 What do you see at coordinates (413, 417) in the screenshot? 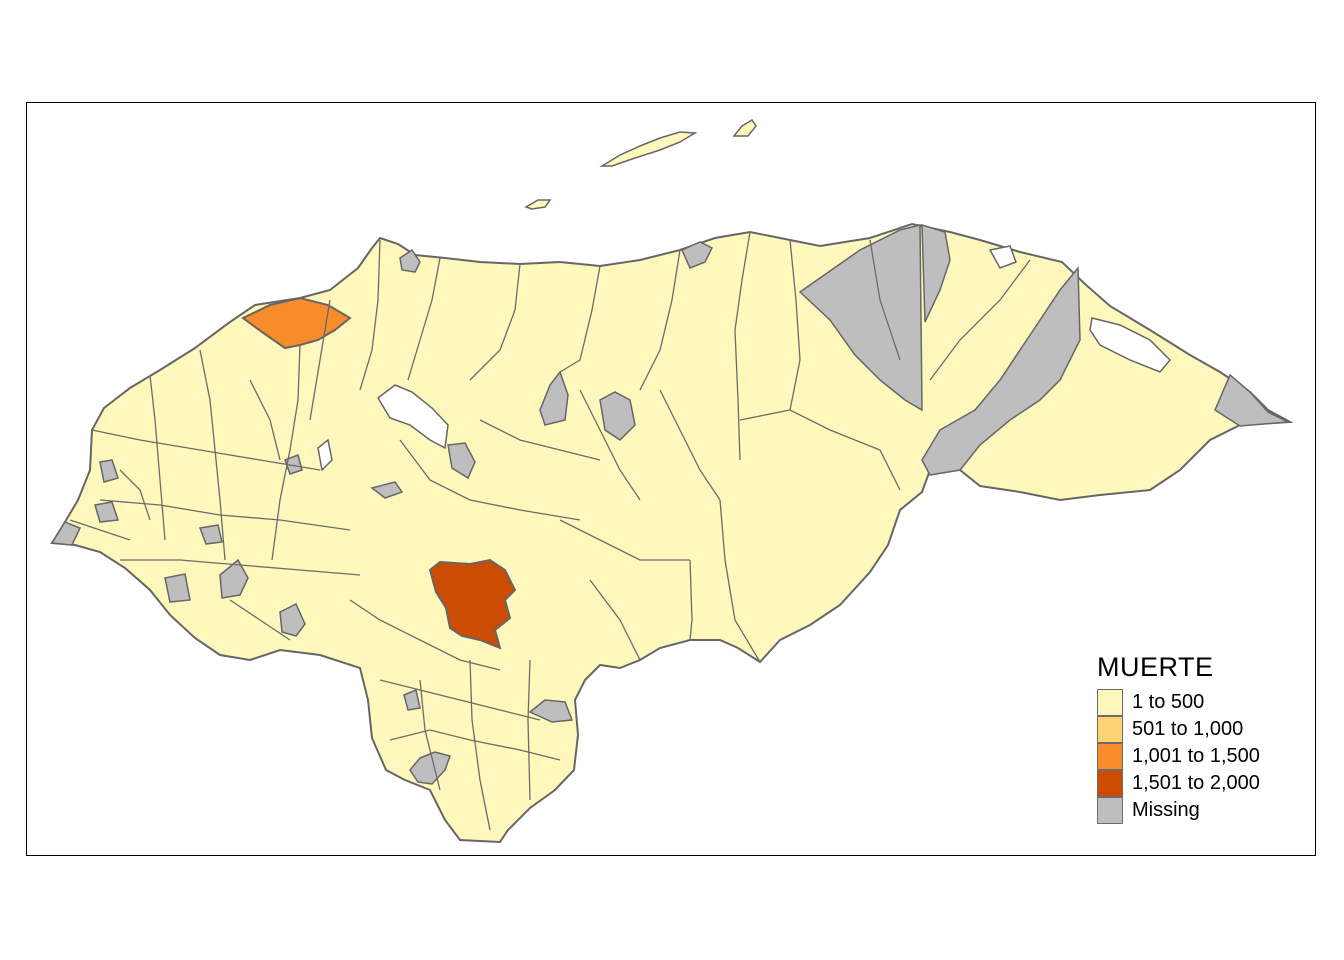
I see `lake-yojoa` at bounding box center [413, 417].